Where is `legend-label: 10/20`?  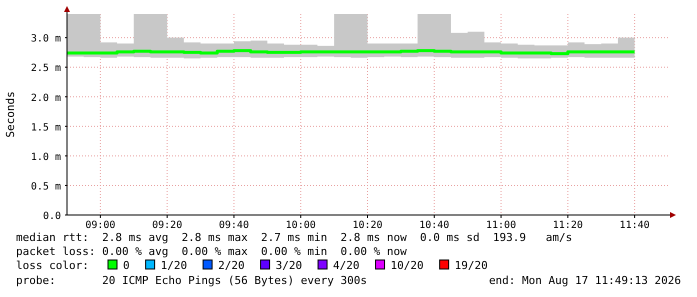 legend-label: 10/20 is located at coordinates (407, 265).